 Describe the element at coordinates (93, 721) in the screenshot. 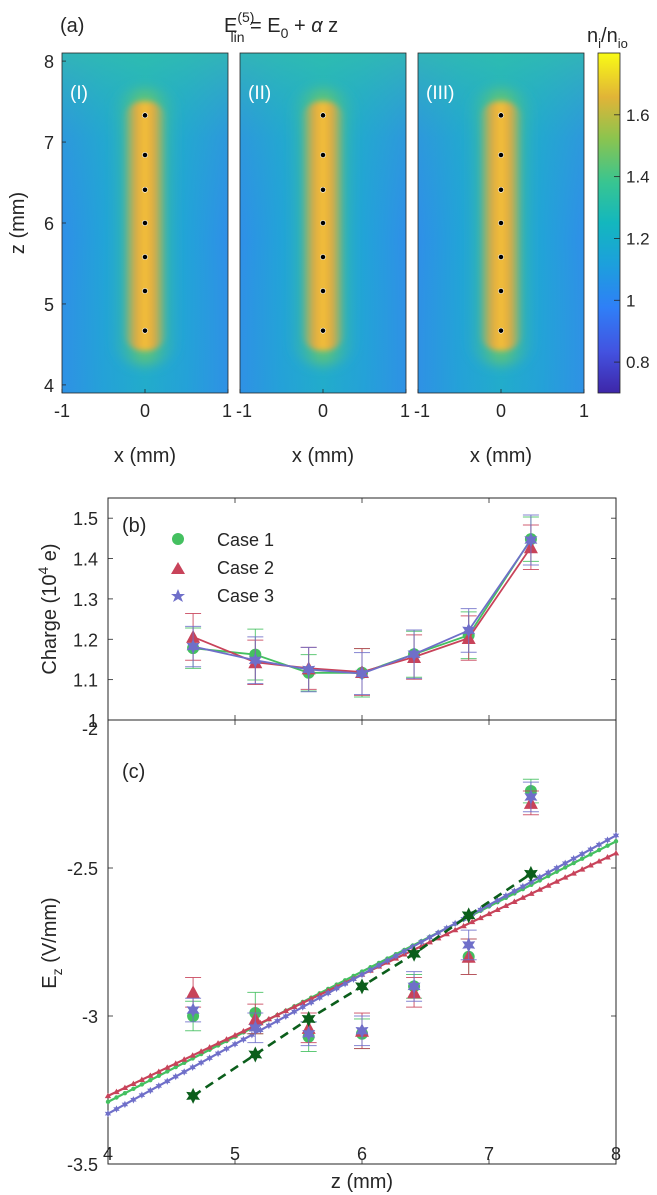

I see `y-tick-label: 1` at that location.